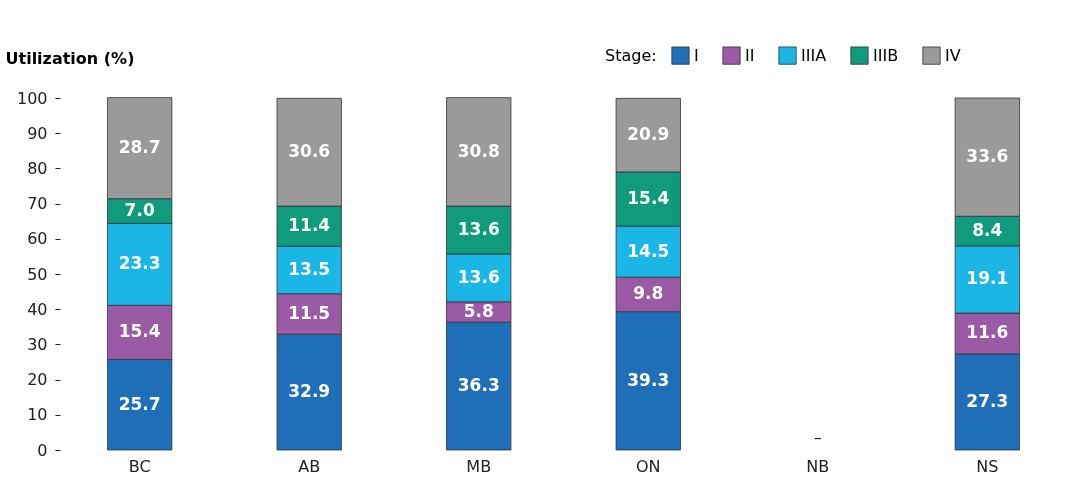 This screenshot has height=479, width=1072. I want to click on legend-label: I, so click(696, 55).